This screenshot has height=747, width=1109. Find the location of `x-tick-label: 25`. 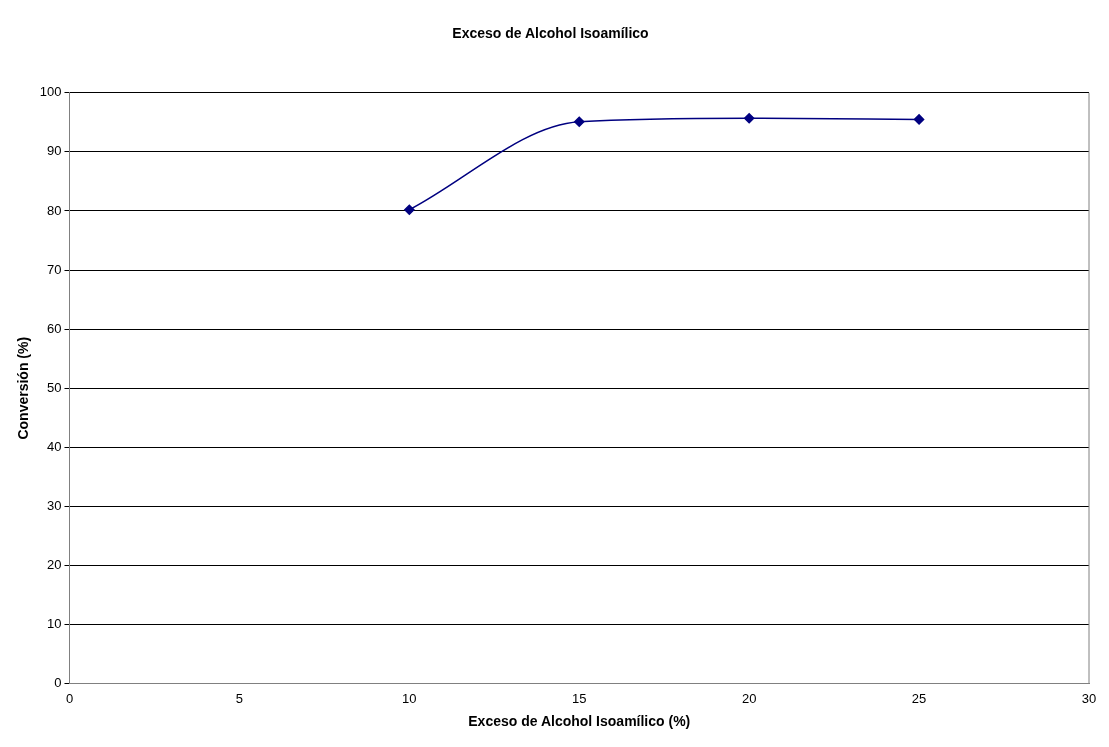

x-tick-label: 25 is located at coordinates (919, 698).